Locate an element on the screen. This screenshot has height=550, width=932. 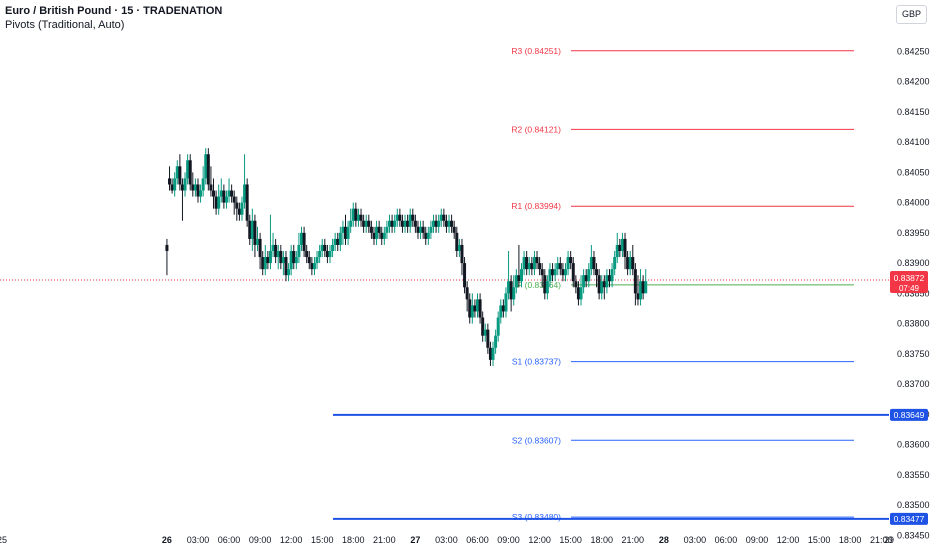
indicator-legend: Pivots (Traditional, Auto) is located at coordinates (65, 25).